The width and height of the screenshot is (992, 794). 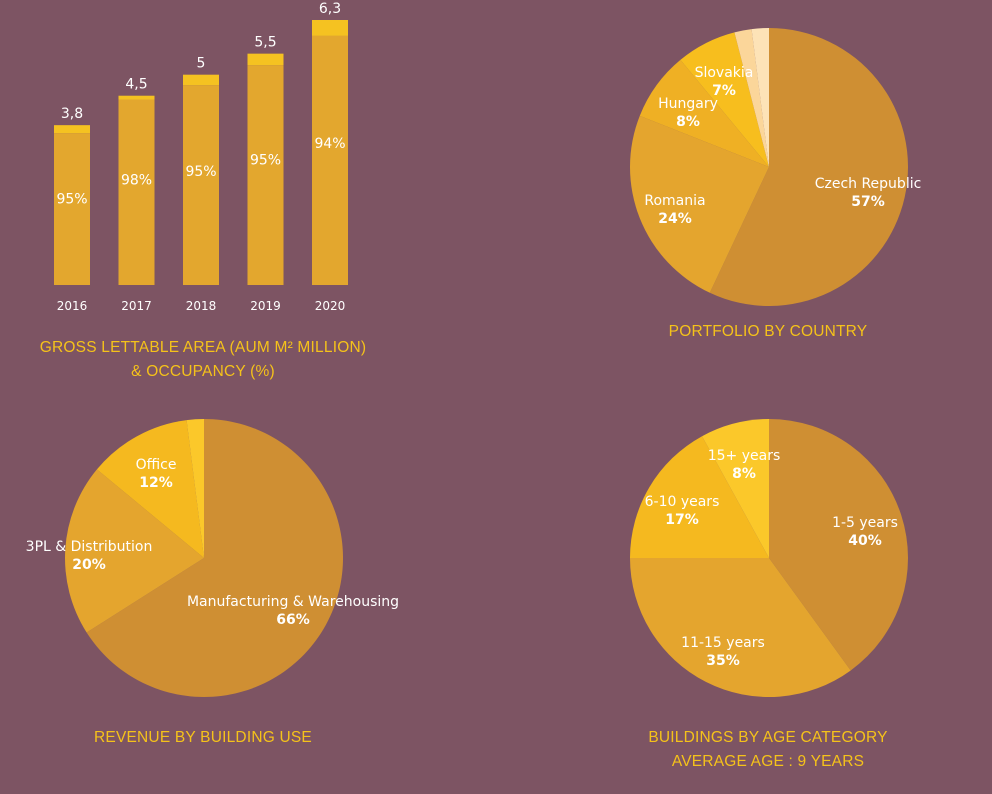 What do you see at coordinates (136, 192) in the screenshot?
I see `occupancy-bar-2017` at bounding box center [136, 192].